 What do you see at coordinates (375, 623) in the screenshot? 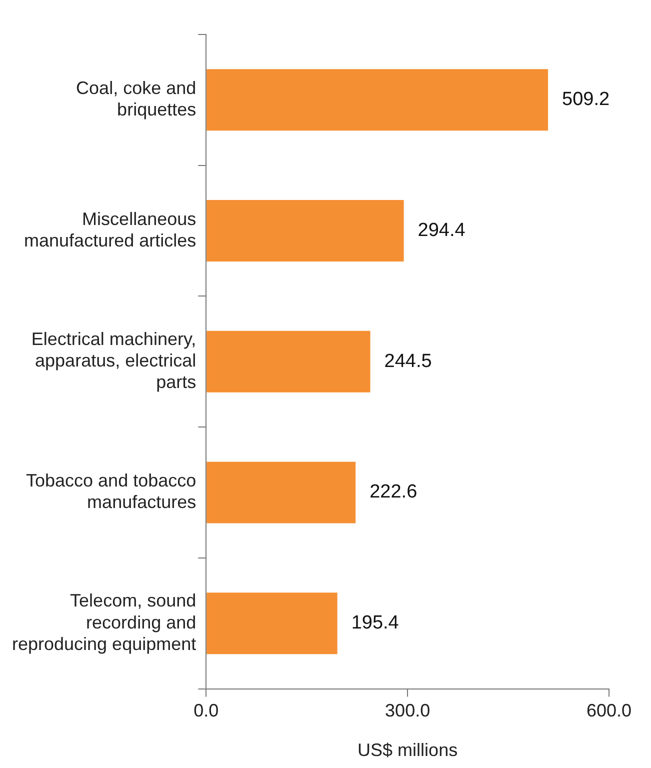
I see `data-label: 195.4` at bounding box center [375, 623].